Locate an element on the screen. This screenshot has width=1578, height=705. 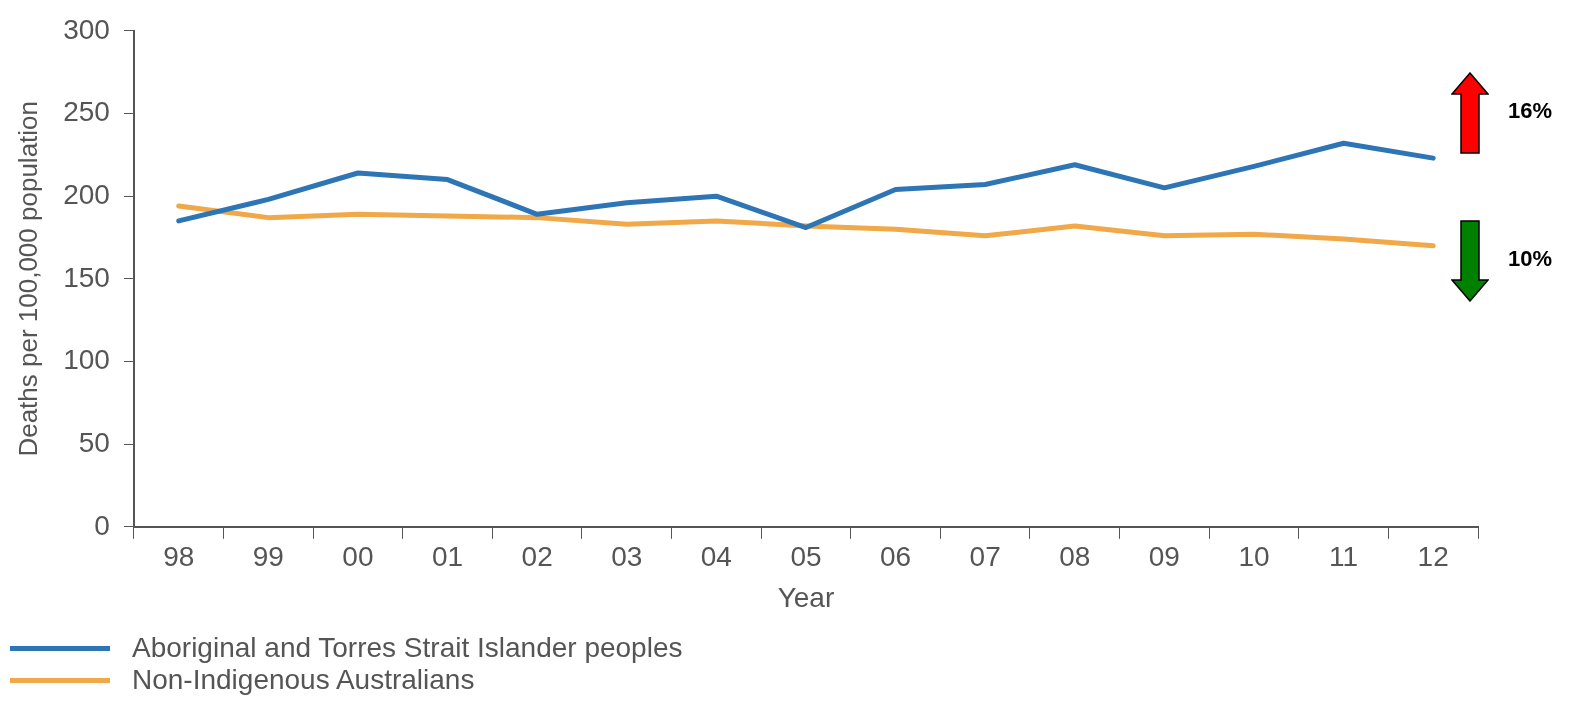
x-tick-label: 04 is located at coordinates (716, 557).